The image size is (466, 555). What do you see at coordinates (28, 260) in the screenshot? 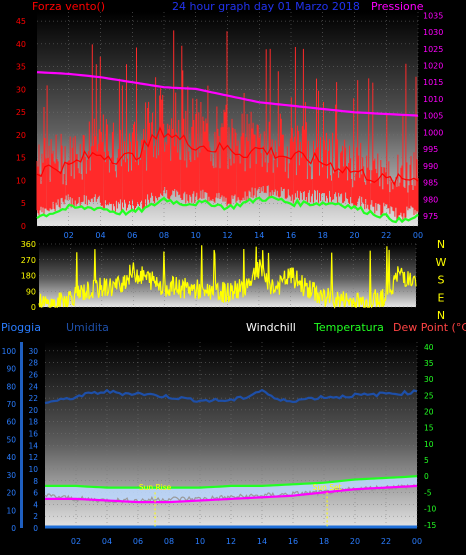
I see `y-left-tick: 270` at bounding box center [28, 260].